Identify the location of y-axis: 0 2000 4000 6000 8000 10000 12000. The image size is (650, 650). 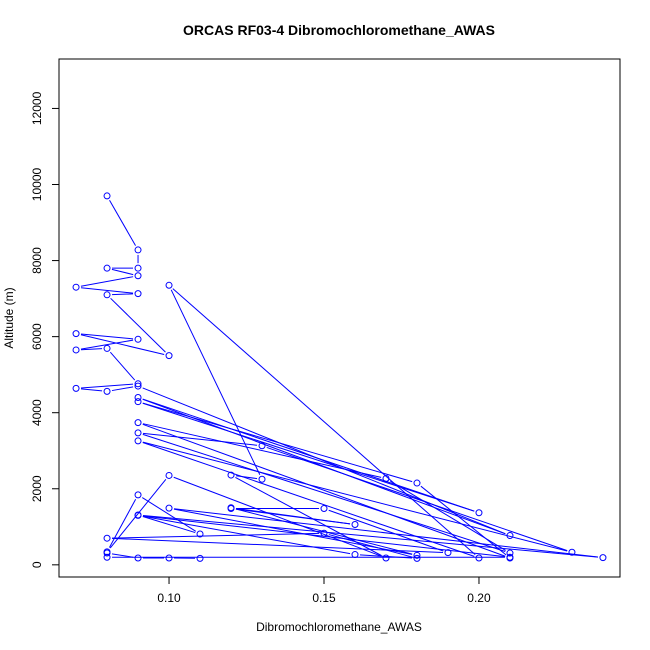
(45, 329).